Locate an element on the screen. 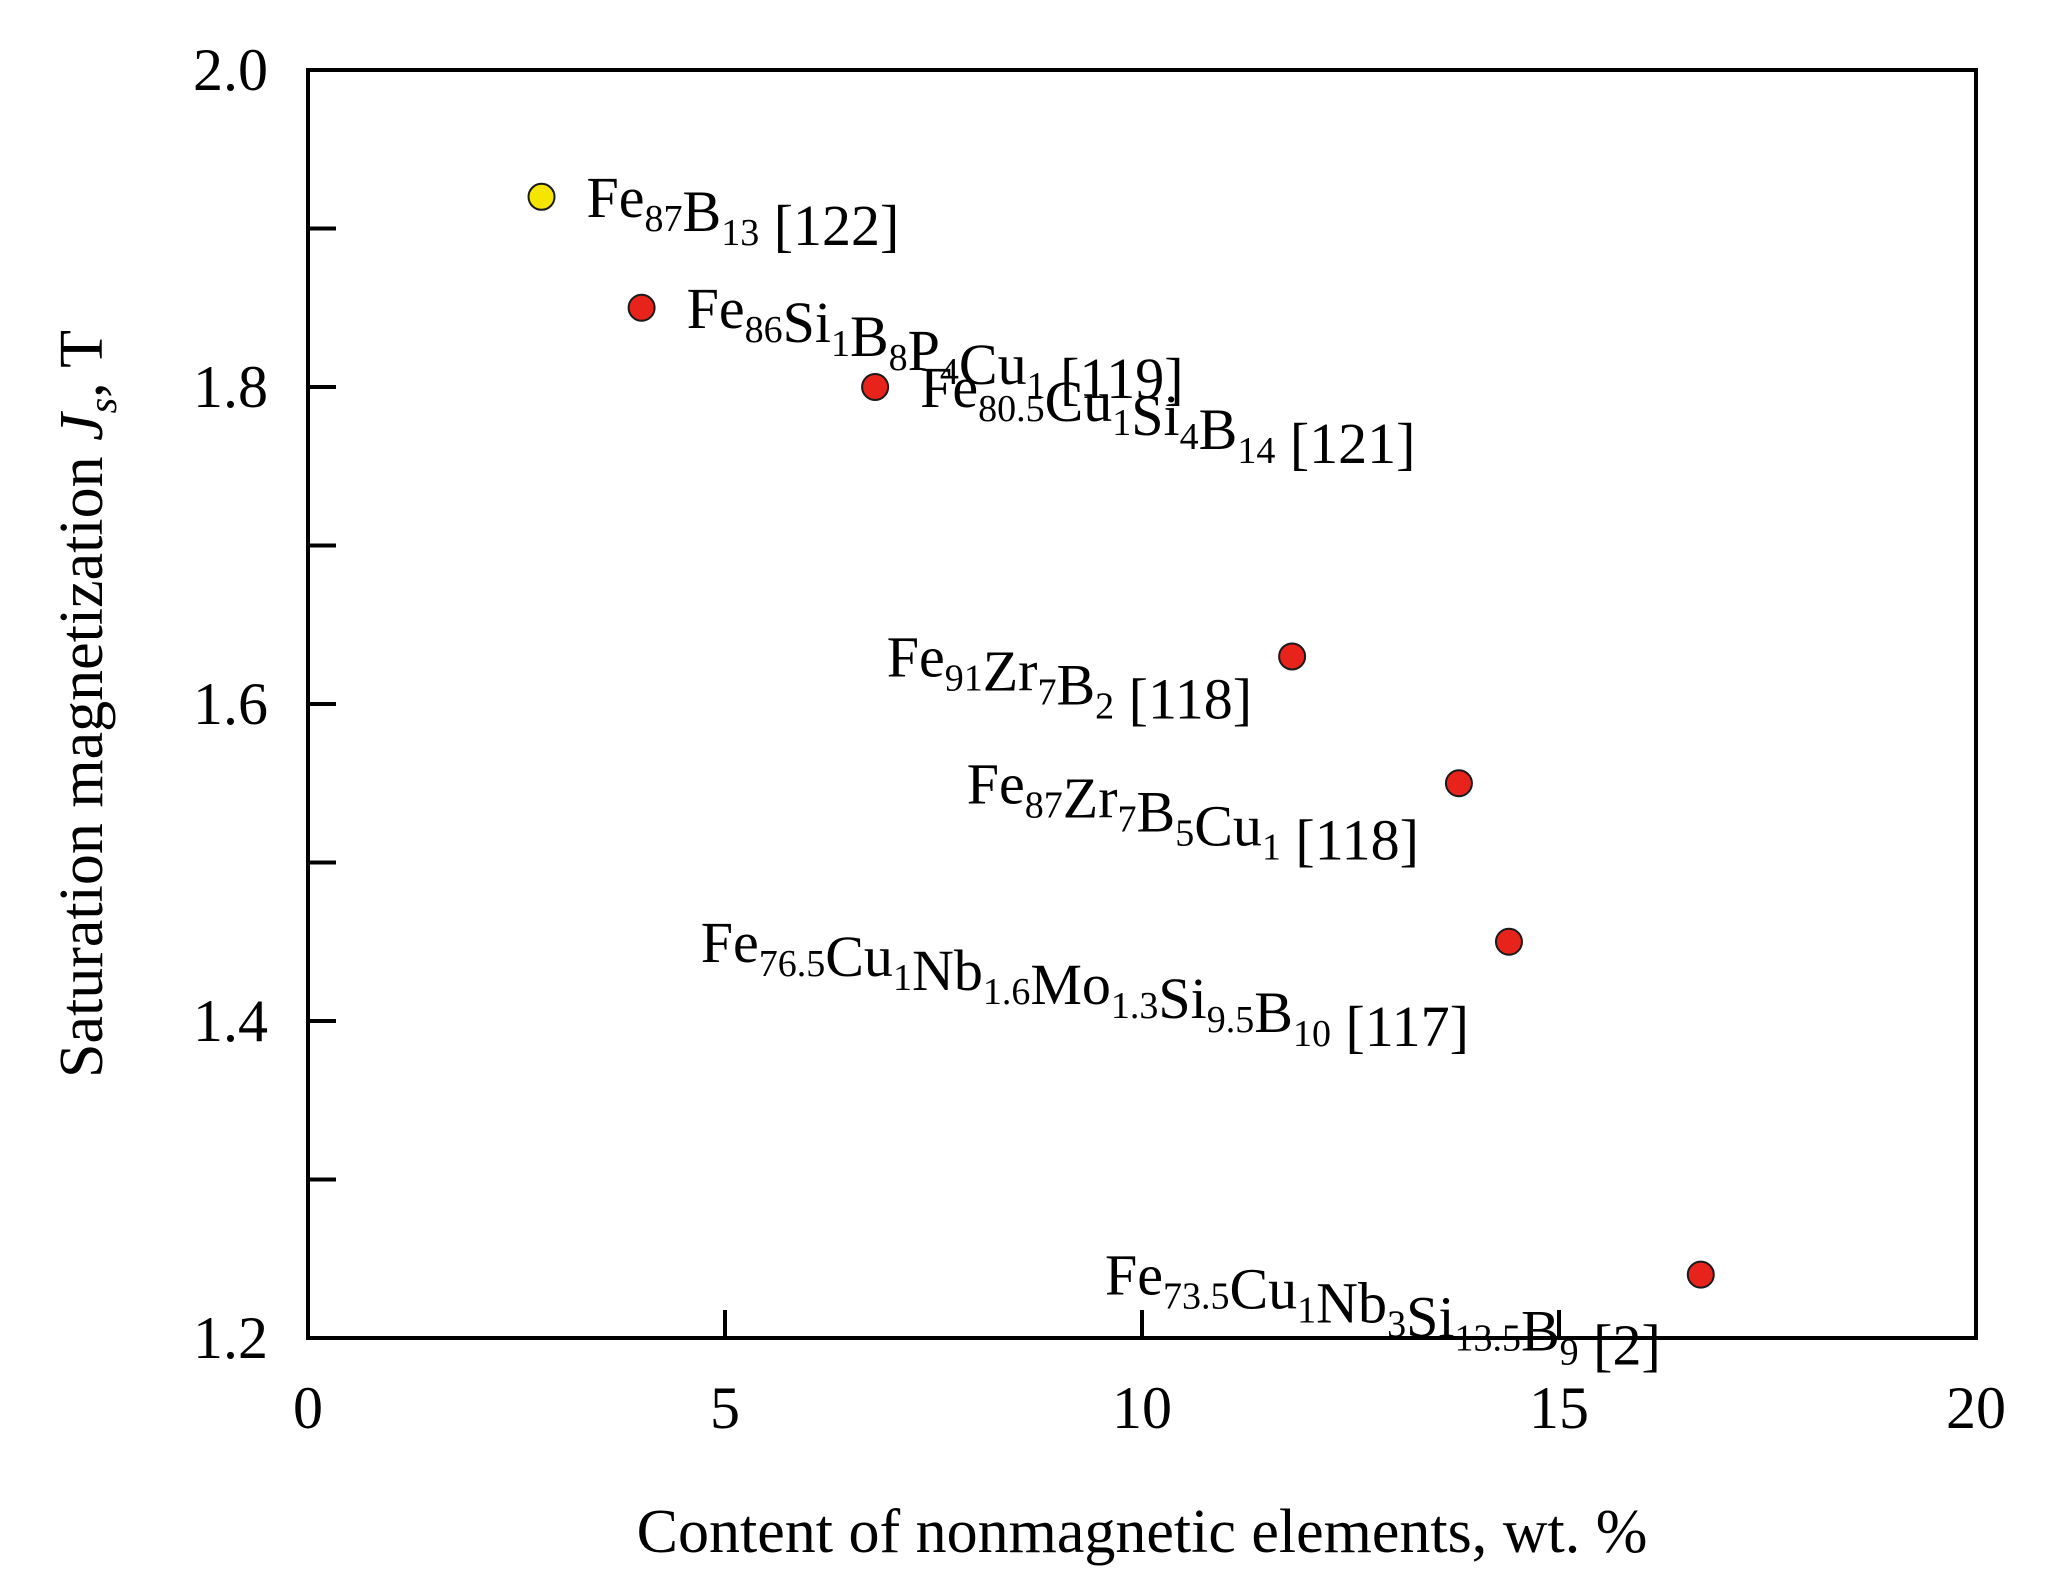 This screenshot has height=1584, width=2048. y-tick-label: 1.6 is located at coordinates (230, 704).